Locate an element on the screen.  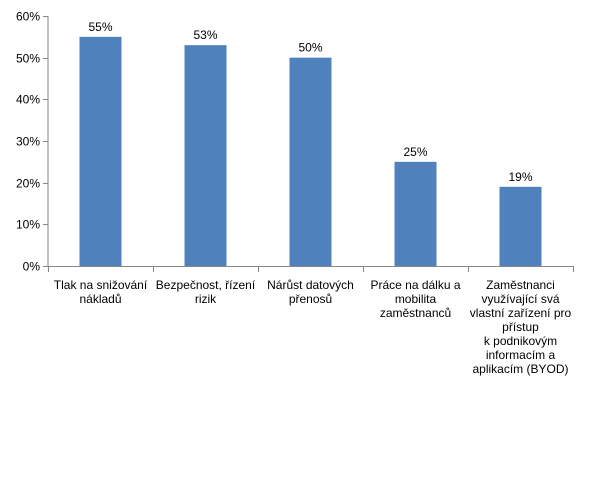
data-label: 19% is located at coordinates (520, 177).